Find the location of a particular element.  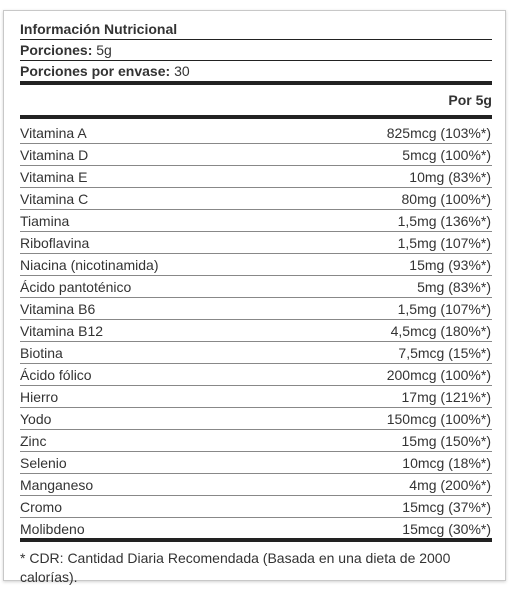

section-divider is located at coordinates (256, 83).